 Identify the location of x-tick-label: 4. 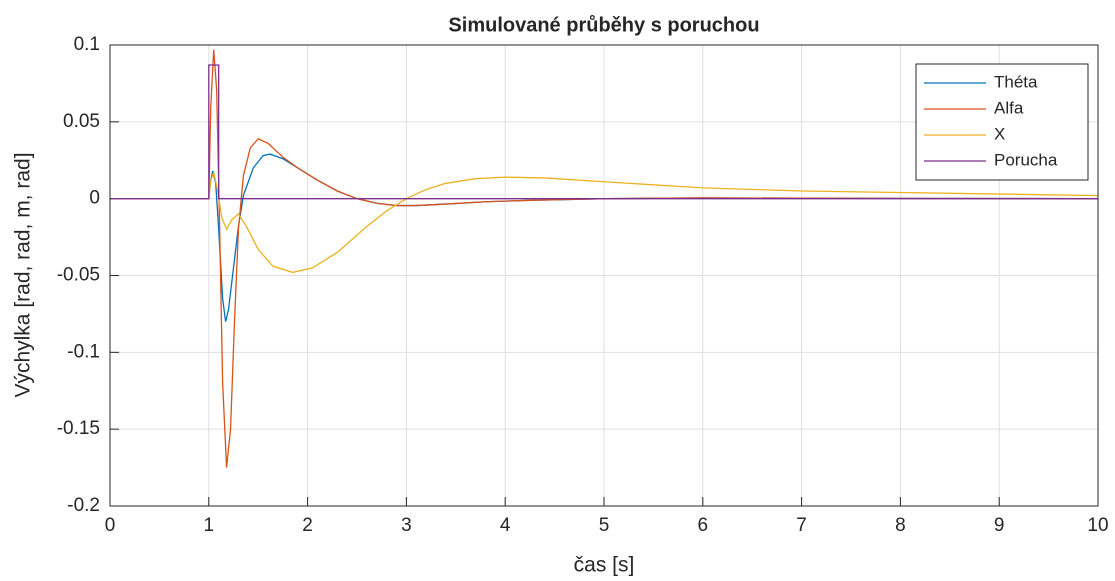
(505, 525).